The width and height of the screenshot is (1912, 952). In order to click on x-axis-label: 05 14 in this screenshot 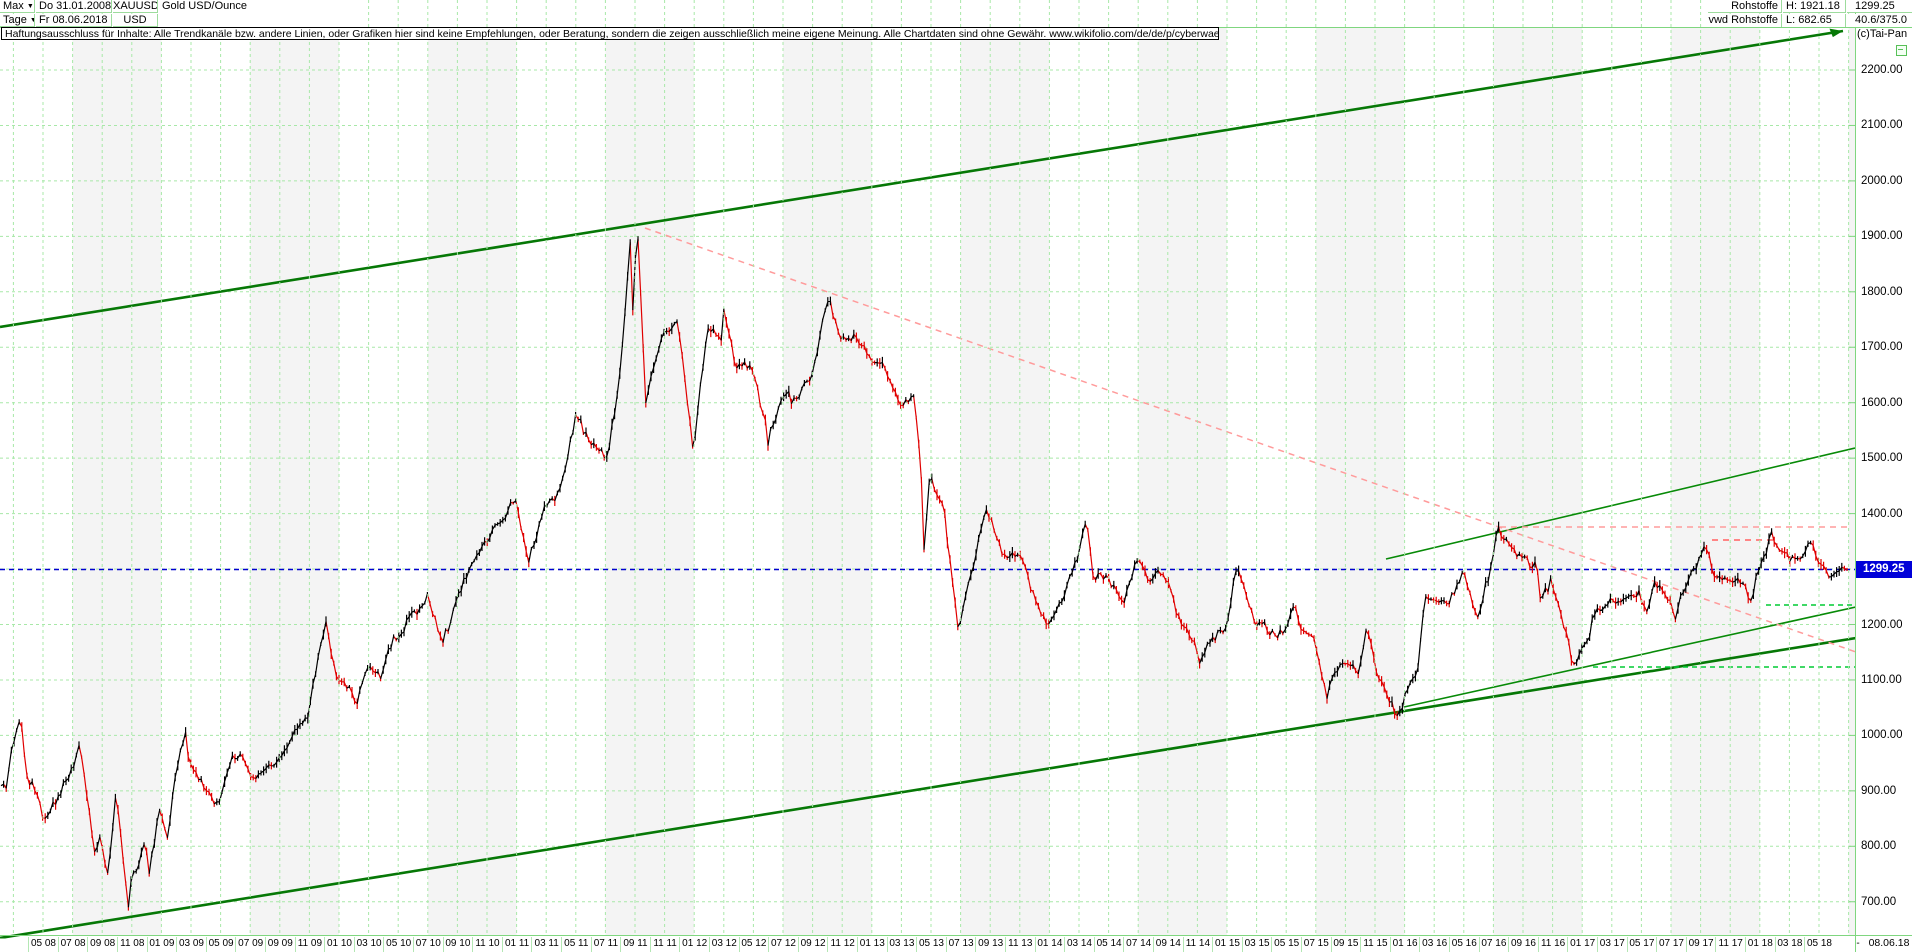, I will do `click(1108, 944)`.